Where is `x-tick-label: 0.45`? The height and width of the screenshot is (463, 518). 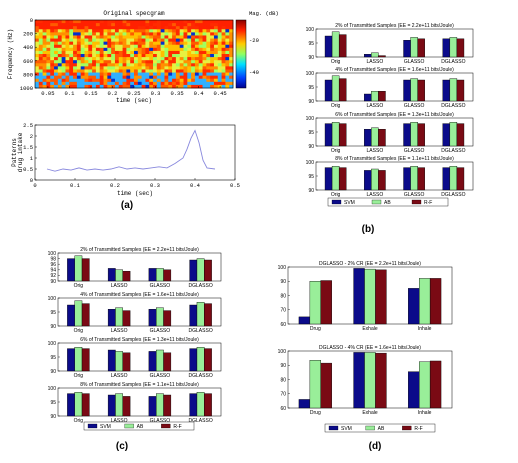
x-tick-label: 0.45 is located at coordinates (219, 93).